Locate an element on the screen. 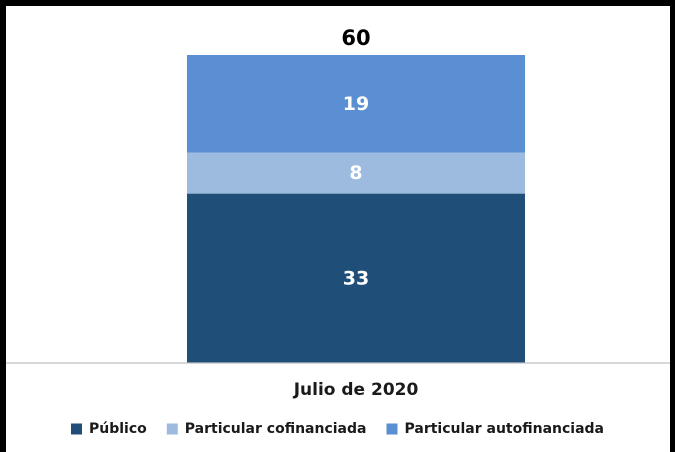 The height and width of the screenshot is (452, 675). legend-item-particular-cofinanciada: Particular cofinanciada is located at coordinates (266, 429).